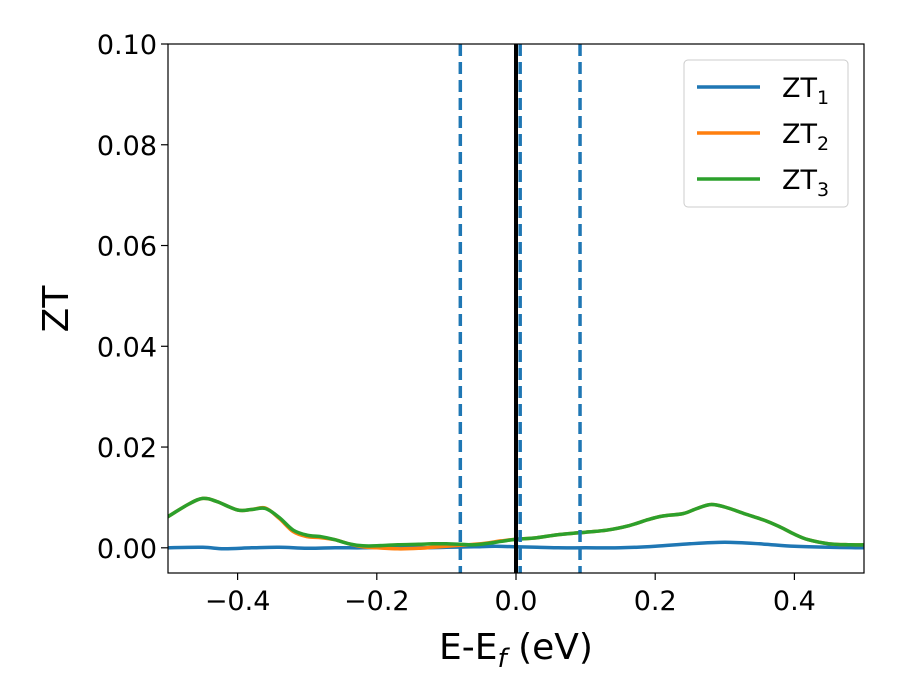 This screenshot has height=700, width=900. I want to click on y-axis-ticks: 0.00 0.02 0.04 0.06 0.08 0.10, so click(132, 297).